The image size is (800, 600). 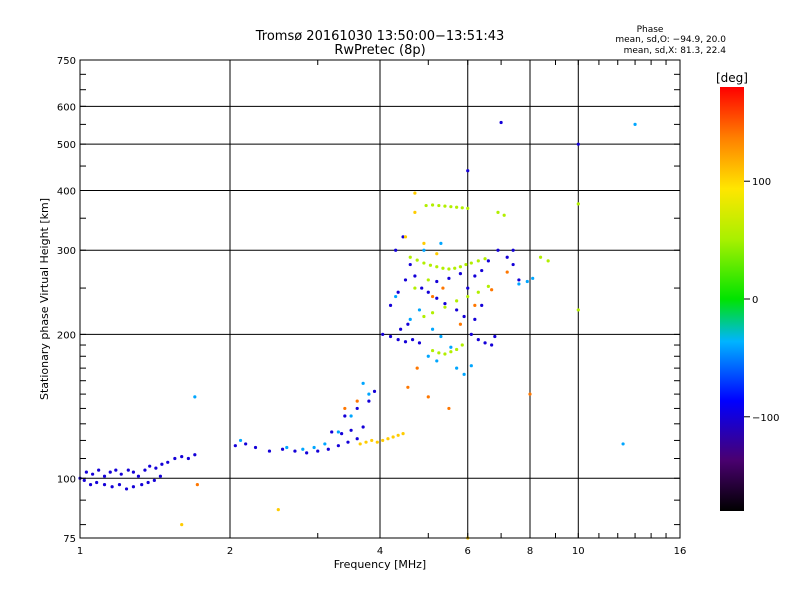 What do you see at coordinates (761, 182) in the screenshot?
I see `colorbar-tick-label: 100` at bounding box center [761, 182].